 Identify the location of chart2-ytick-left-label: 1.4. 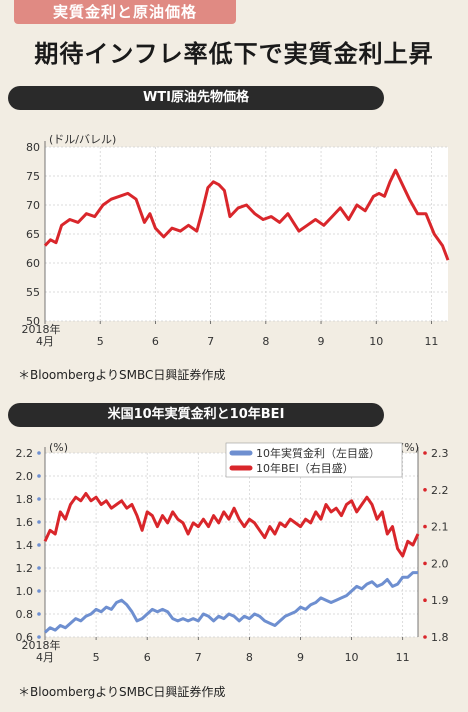
(25, 545).